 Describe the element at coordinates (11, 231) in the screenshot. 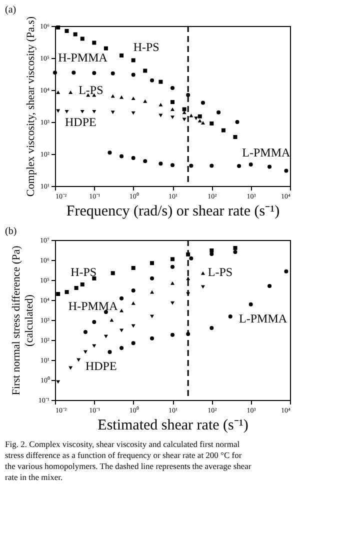

I see `chart-title: (b)` at that location.